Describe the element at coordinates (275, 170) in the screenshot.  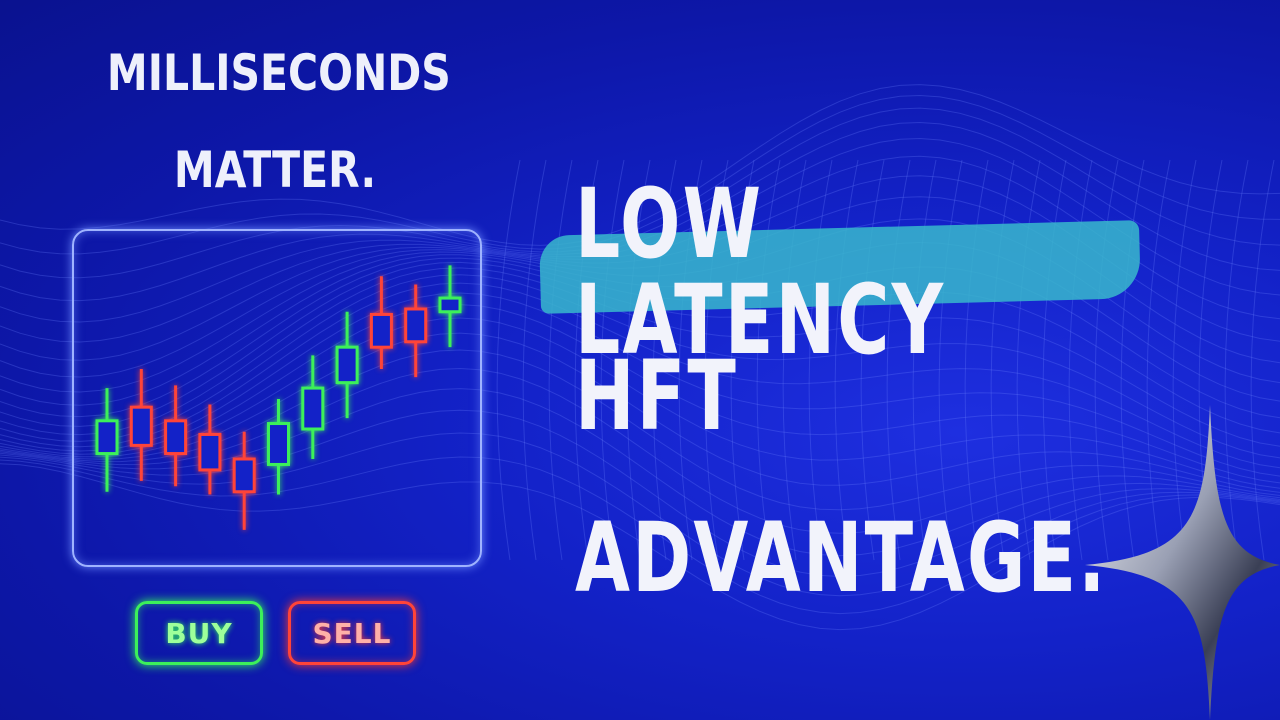
I see `tagline-line2: MATTER.` at that location.